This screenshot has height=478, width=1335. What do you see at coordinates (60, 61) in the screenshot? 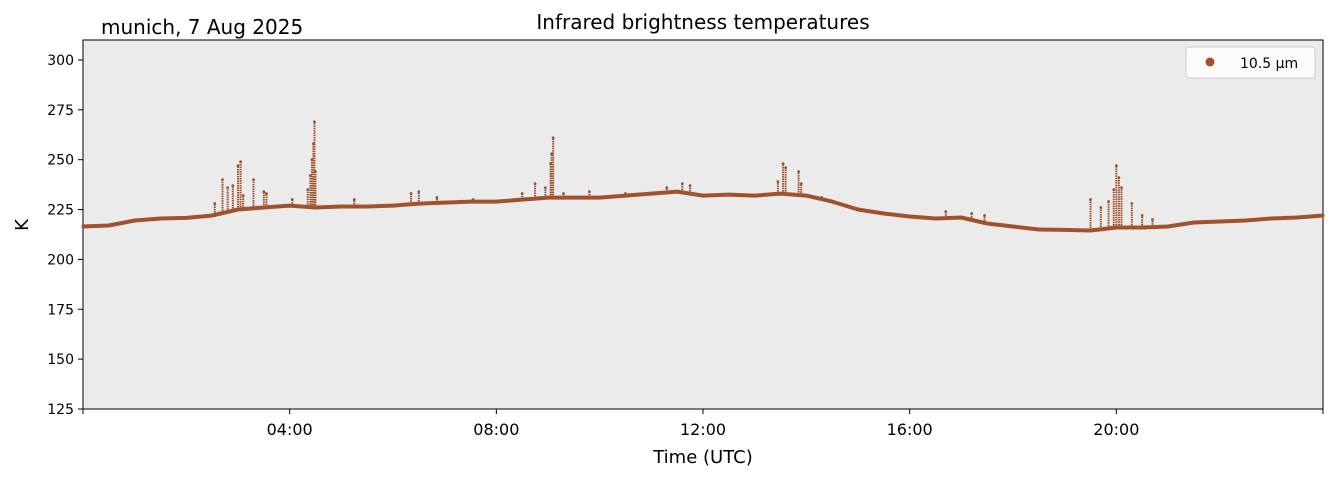
I see `y-tick-label-300: 300` at bounding box center [60, 61].